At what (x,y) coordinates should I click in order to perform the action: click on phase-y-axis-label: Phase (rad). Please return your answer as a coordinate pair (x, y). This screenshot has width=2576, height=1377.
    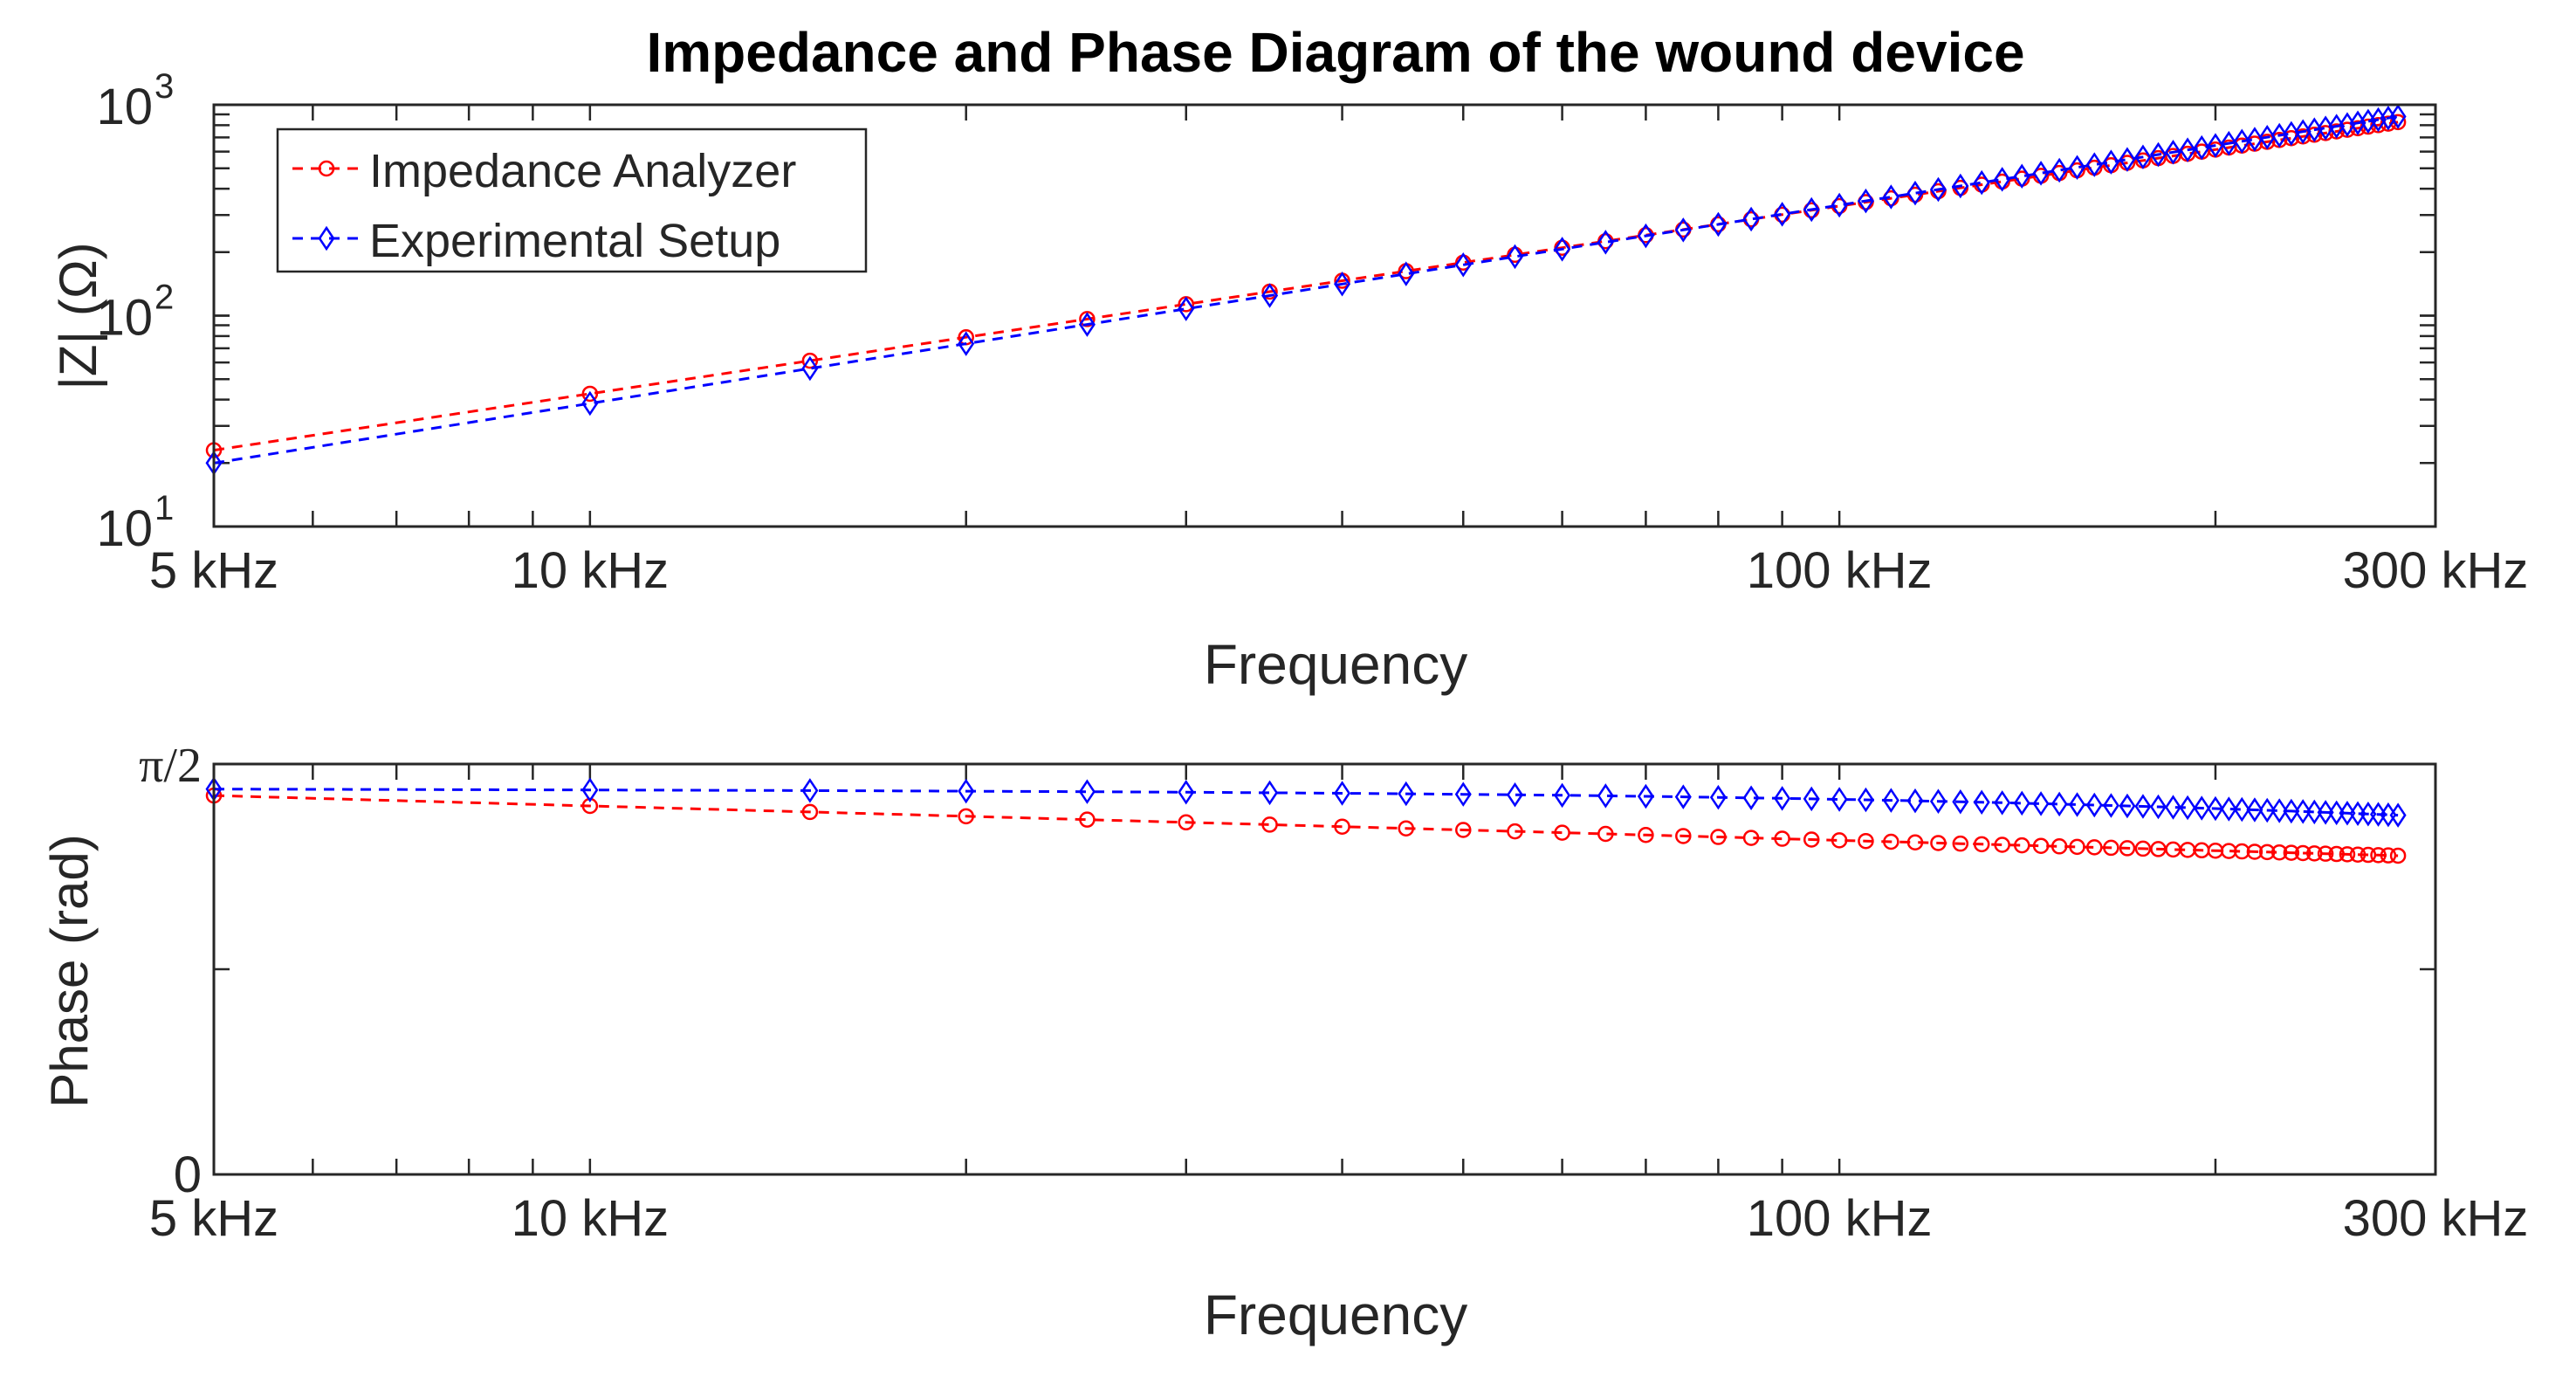
    Looking at the image, I should click on (69, 970).